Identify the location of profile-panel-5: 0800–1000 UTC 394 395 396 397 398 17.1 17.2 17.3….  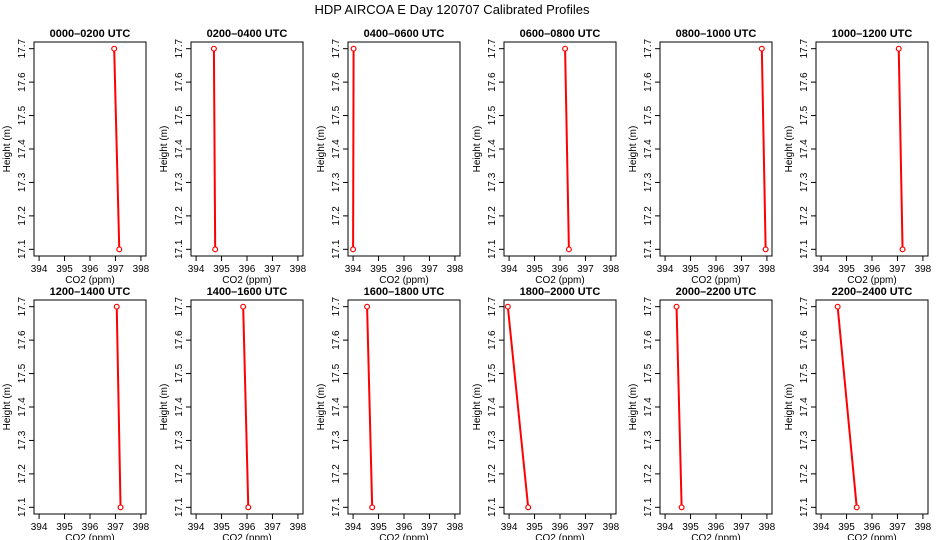
(702, 157).